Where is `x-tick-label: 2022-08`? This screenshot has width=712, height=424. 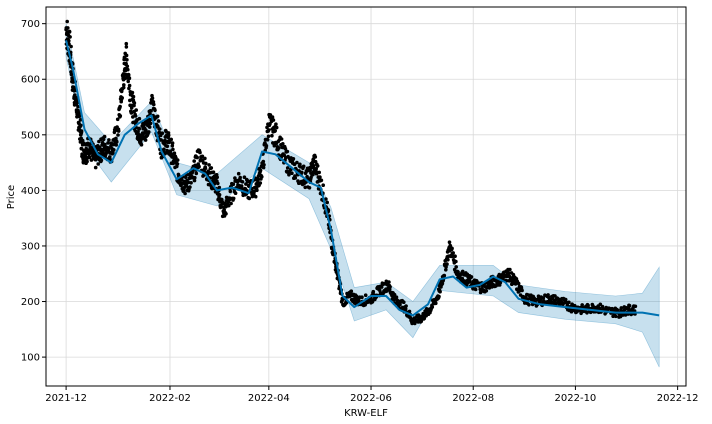
x-tick-label: 2022-08 is located at coordinates (473, 398).